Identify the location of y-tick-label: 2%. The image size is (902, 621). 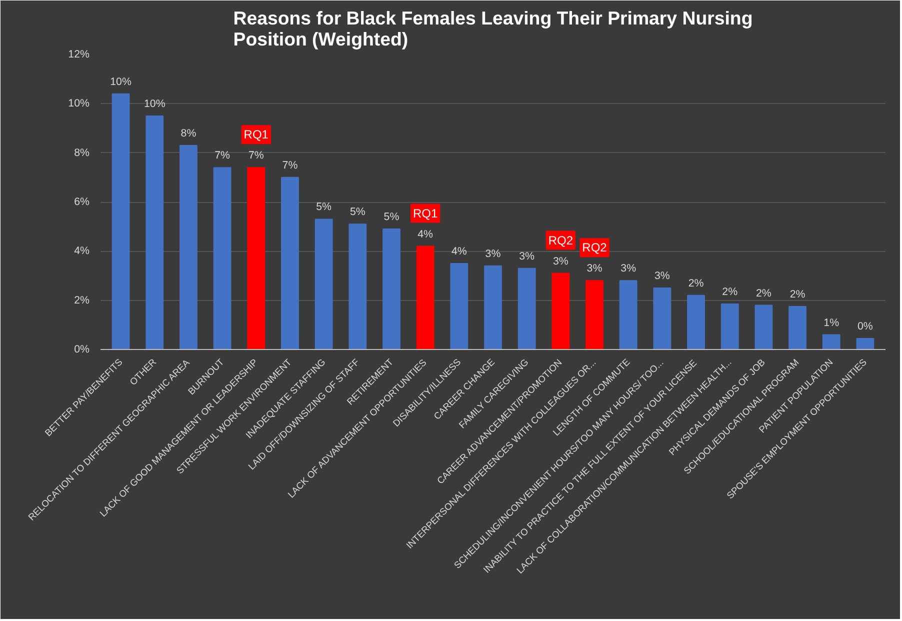
(82, 300).